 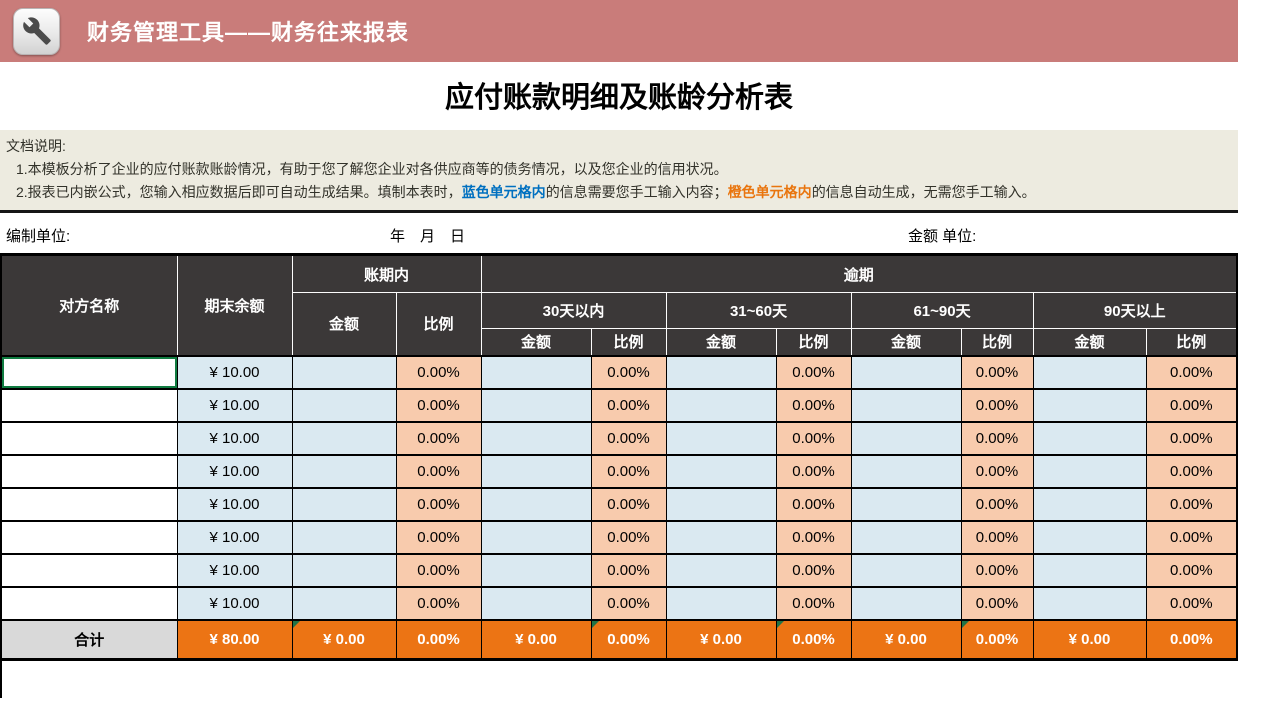 What do you see at coordinates (942, 310) in the screenshot?
I see `col-group-61-90-days: 61~90天` at bounding box center [942, 310].